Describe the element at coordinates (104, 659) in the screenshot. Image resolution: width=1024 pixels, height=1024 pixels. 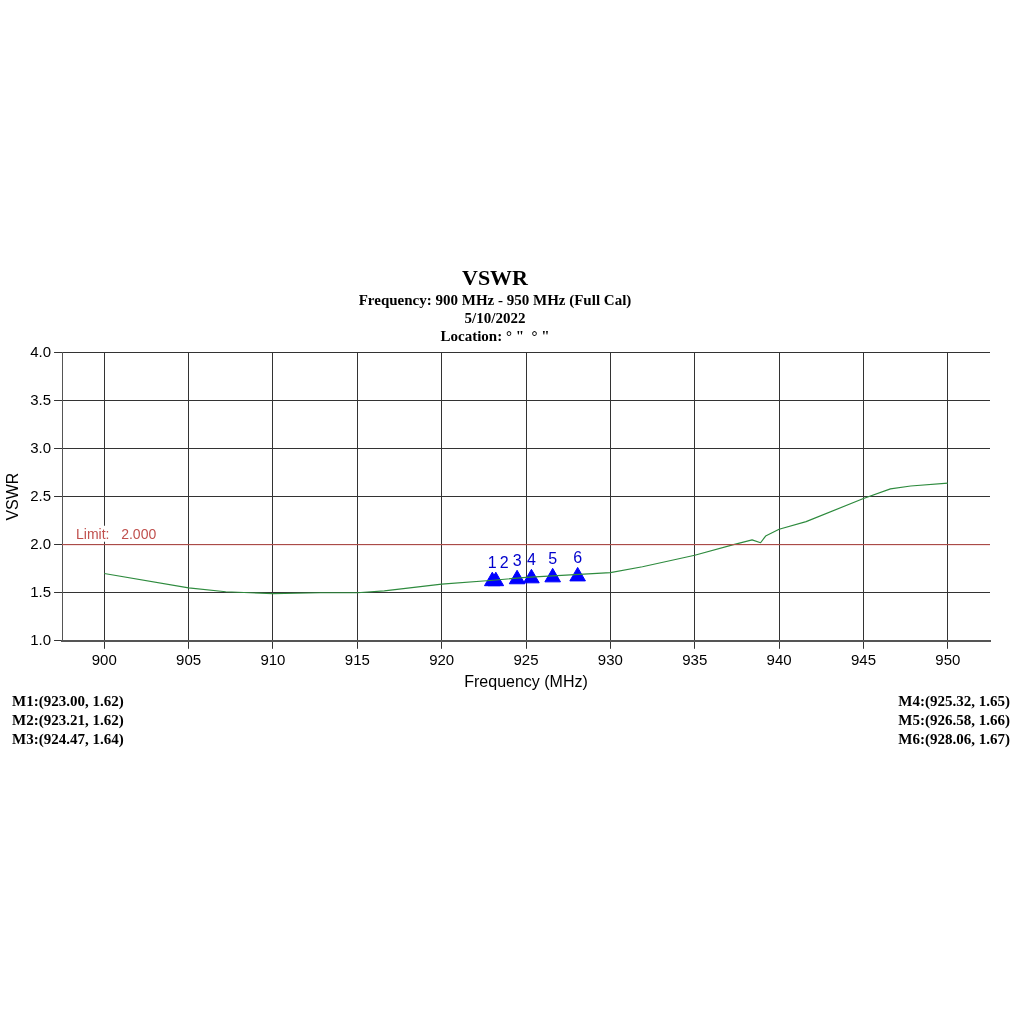
I see `x-tick-label: 900` at that location.